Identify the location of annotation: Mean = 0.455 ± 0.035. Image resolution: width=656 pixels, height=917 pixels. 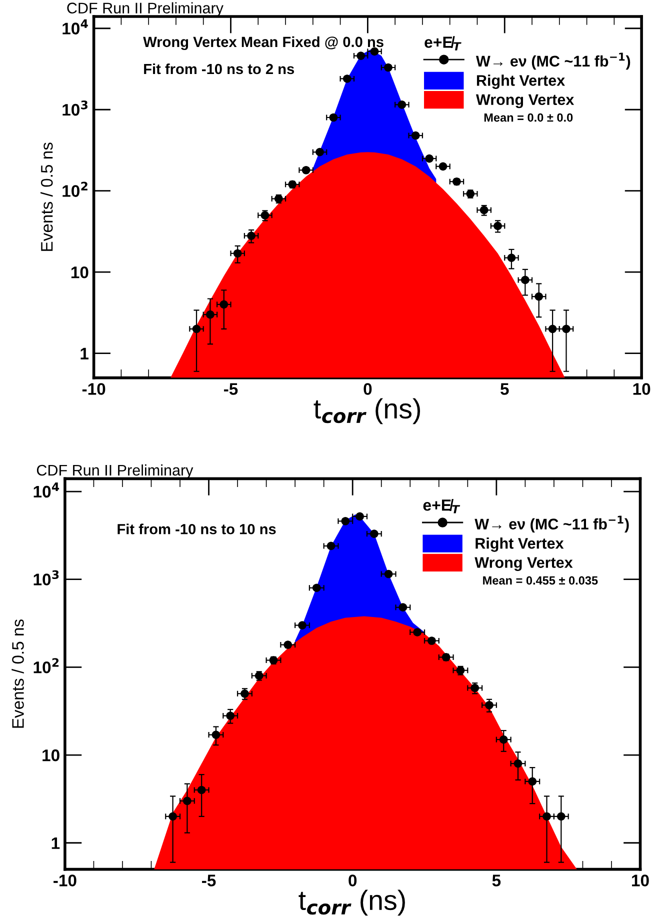
(540, 580).